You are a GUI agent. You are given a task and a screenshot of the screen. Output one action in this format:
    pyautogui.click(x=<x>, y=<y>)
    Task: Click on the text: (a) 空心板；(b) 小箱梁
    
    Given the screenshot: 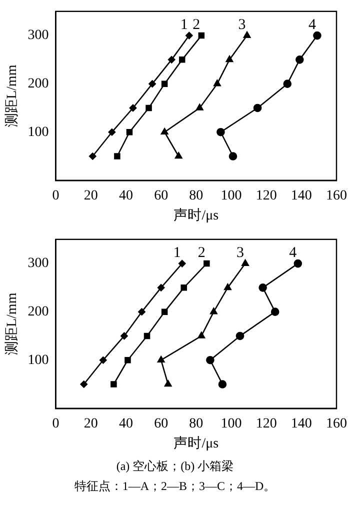 What is the action you would take?
    pyautogui.click(x=175, y=466)
    